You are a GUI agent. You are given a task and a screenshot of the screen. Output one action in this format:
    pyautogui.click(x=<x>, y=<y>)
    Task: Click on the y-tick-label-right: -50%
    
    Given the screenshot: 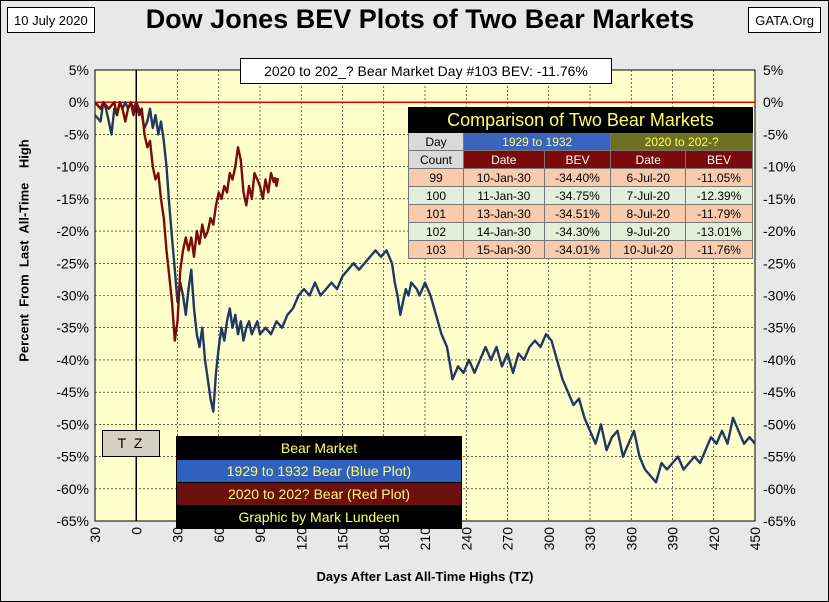 What is the action you would take?
    pyautogui.click(x=779, y=424)
    